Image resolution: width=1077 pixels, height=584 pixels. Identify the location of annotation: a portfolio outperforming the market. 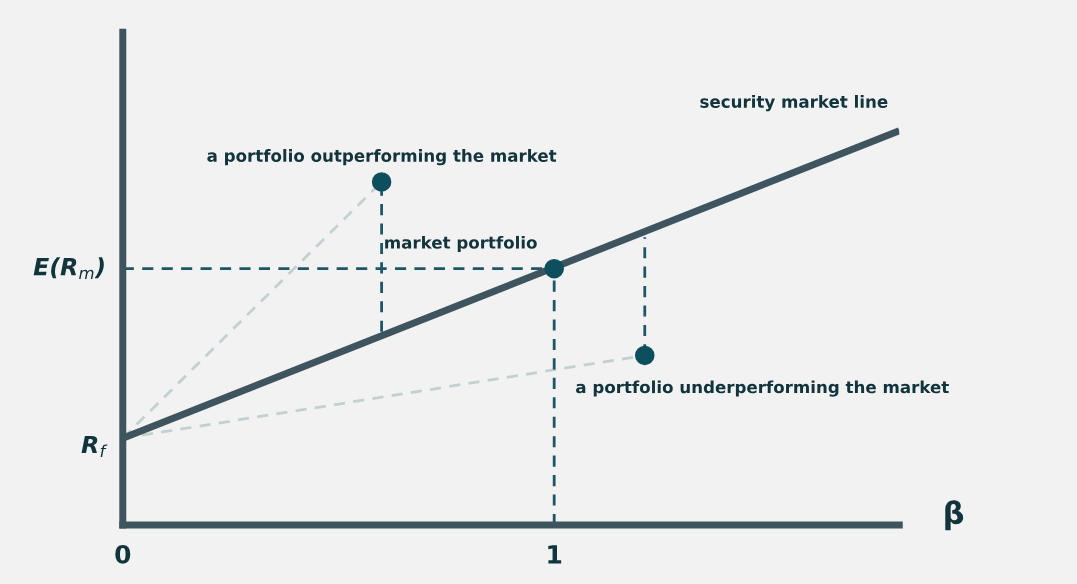
(382, 157).